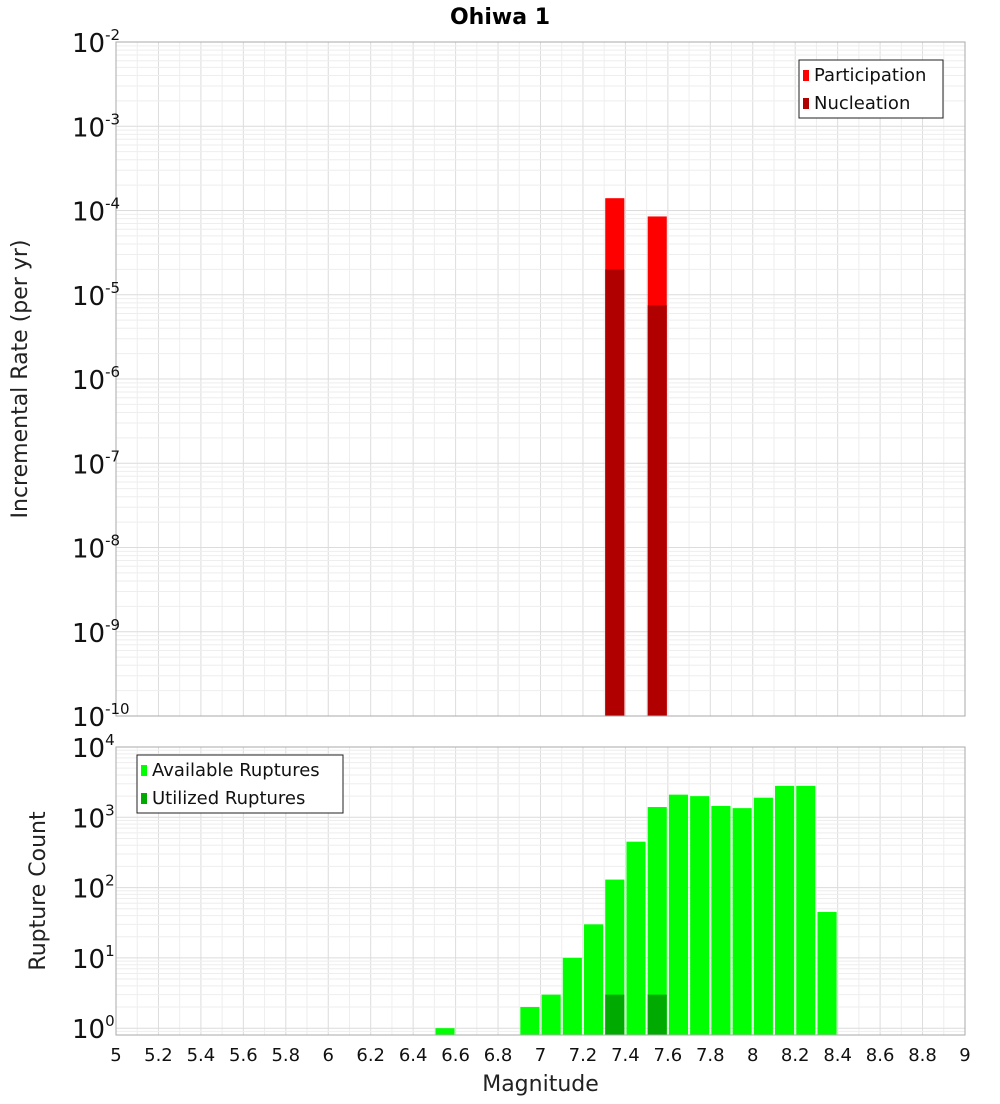  Describe the element at coordinates (96, 295) in the screenshot. I see `y-tick-label: 10⁻⁵` at that location.